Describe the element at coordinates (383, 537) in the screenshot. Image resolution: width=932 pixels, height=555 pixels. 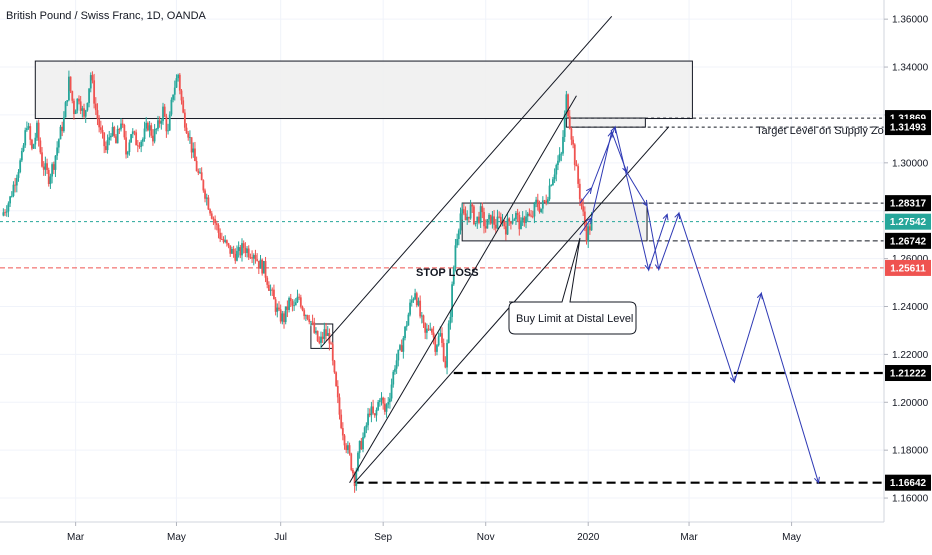
I see `x-tick-label: Sep` at that location.